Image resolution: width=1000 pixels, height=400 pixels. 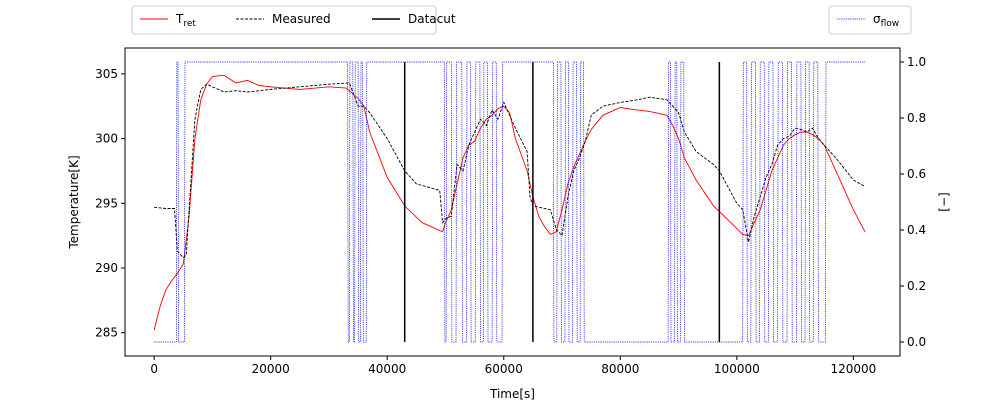 What do you see at coordinates (106, 268) in the screenshot?
I see `y-tick-label-1: 290` at bounding box center [106, 268].